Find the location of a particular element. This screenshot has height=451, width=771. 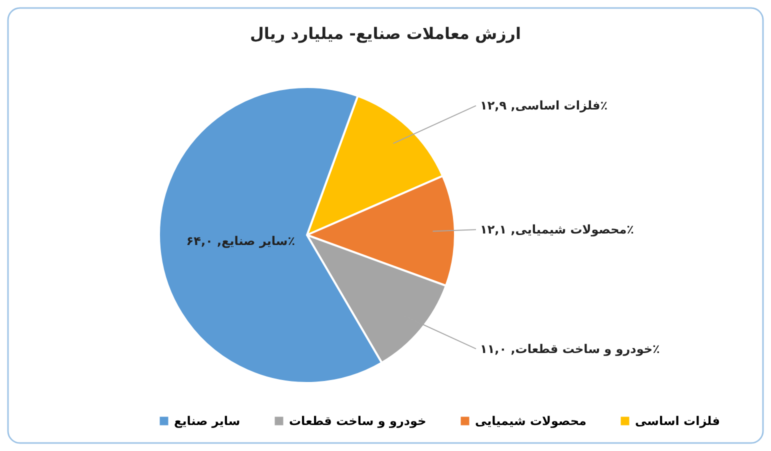

legend-label: فلزات اساسی is located at coordinates (677, 421).